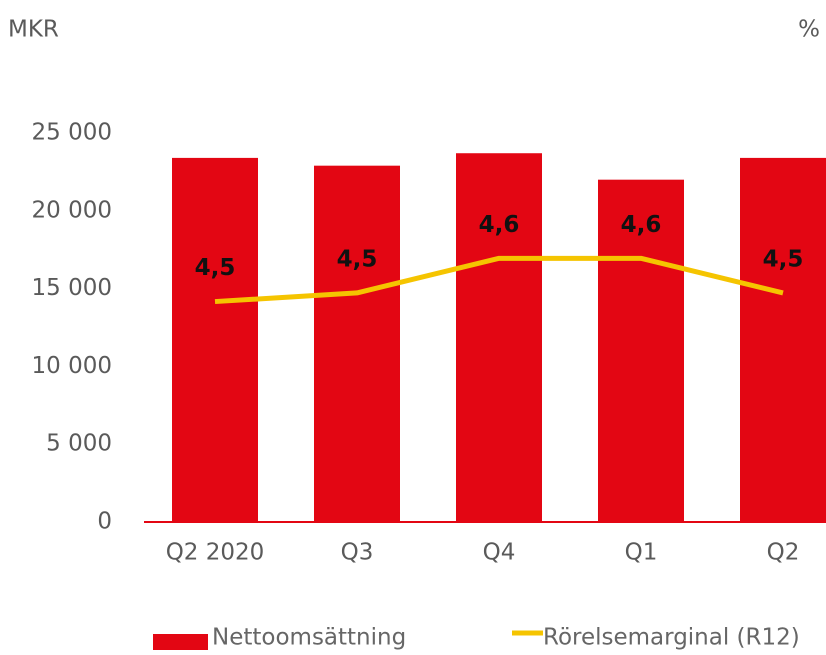  I want to click on y-axis-label: MKR, so click(33, 30).